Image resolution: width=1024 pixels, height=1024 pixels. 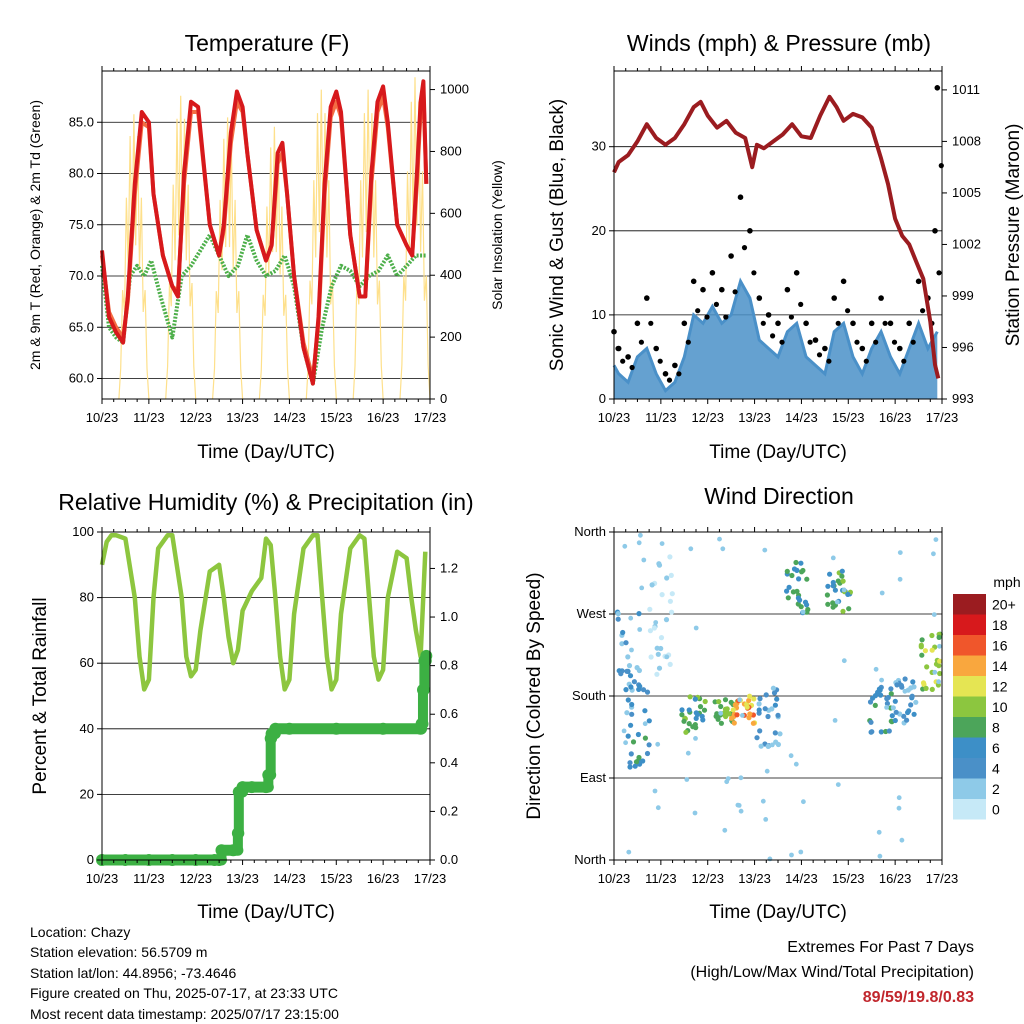 What do you see at coordinates (1006, 582) in the screenshot?
I see `speed-legend-title: mph` at bounding box center [1006, 582].